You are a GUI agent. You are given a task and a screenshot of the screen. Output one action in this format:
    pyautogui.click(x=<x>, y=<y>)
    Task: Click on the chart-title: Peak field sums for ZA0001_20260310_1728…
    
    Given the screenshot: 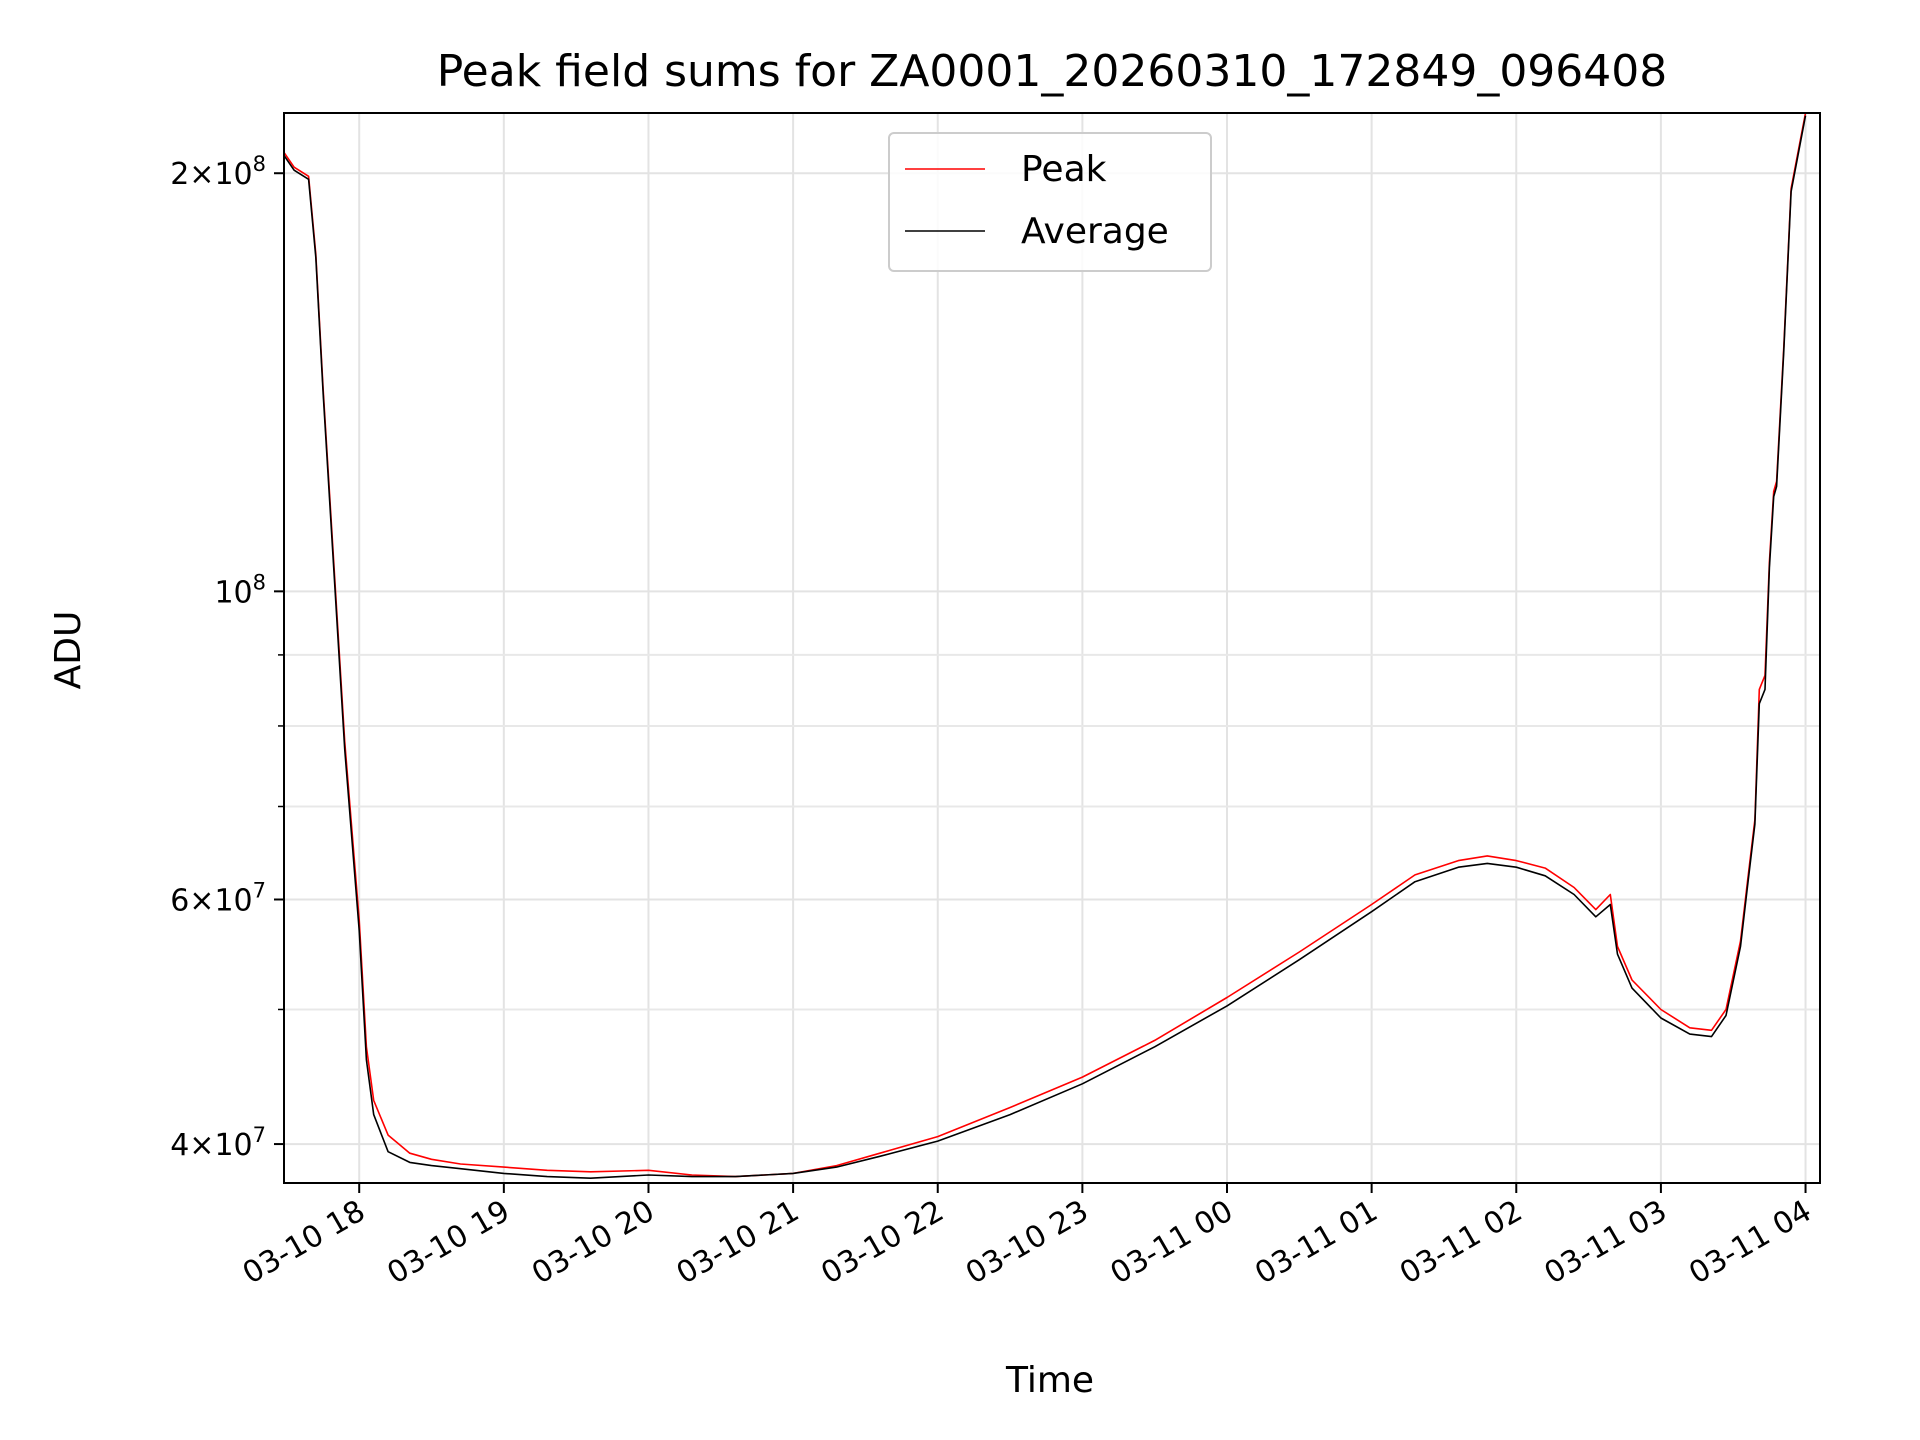 What is the action you would take?
    pyautogui.click(x=1052, y=71)
    